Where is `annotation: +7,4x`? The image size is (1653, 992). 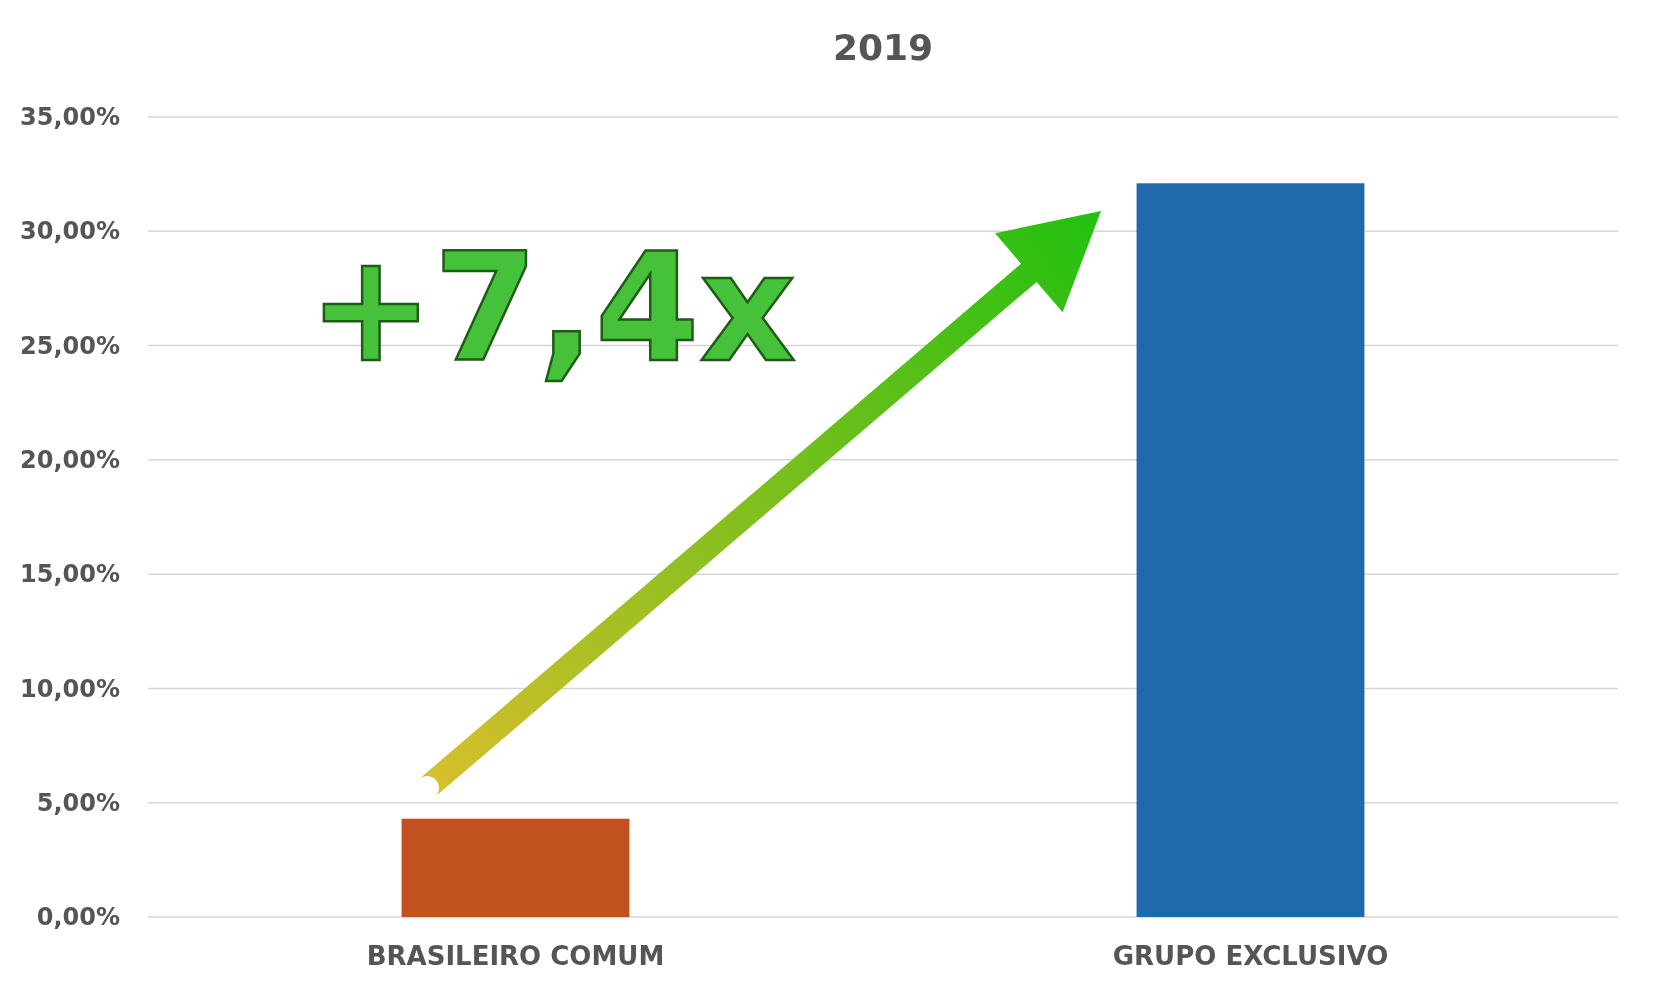
annotation: +7,4x is located at coordinates (552, 308).